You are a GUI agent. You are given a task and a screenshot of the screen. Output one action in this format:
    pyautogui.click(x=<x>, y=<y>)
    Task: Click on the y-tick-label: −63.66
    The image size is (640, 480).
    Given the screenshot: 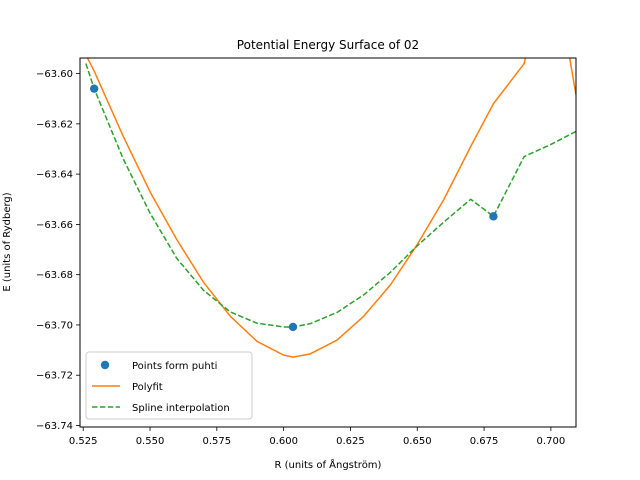 What is the action you would take?
    pyautogui.click(x=54, y=225)
    